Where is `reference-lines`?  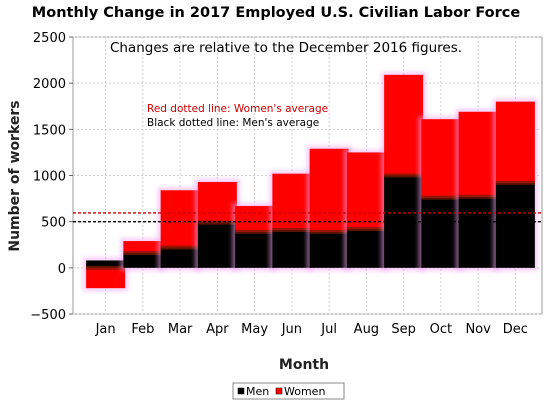 reference-lines is located at coordinates (307, 217).